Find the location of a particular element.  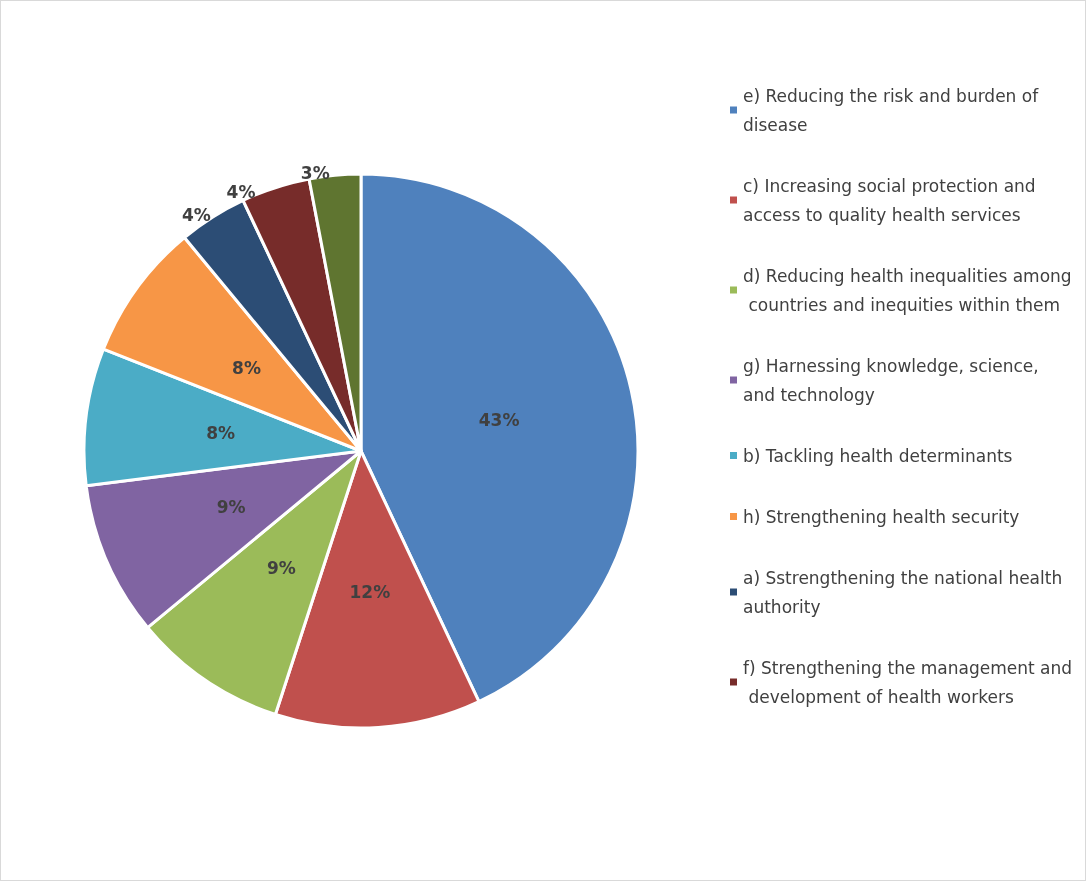

legend-label: h) Strengthening health security is located at coordinates (881, 516).